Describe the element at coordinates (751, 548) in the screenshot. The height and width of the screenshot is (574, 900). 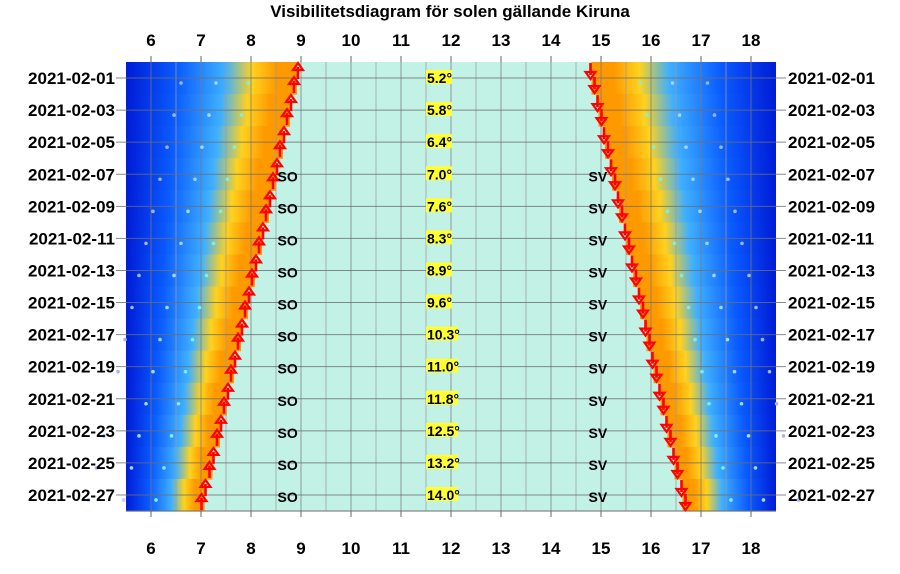
I see `x-tick-label-bottom: 18` at that location.